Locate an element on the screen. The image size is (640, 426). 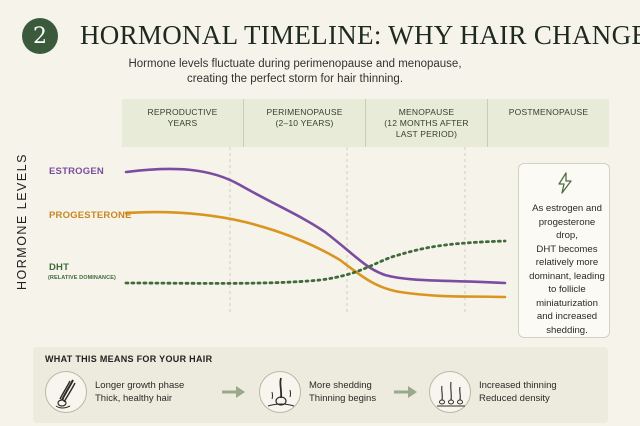
progesterone-label: PROGESTERONE is located at coordinates (90, 215).